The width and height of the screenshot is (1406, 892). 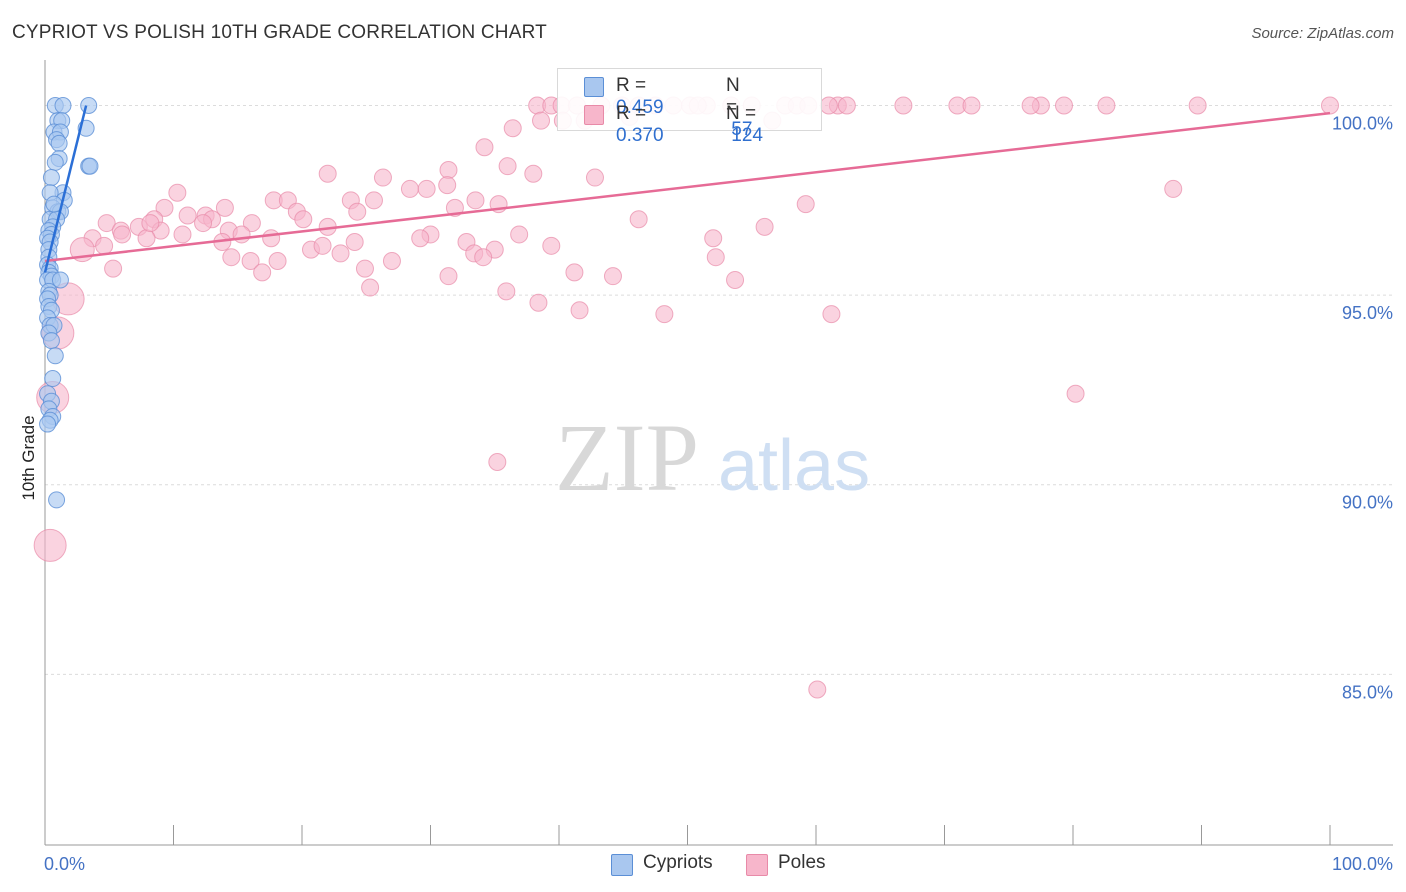 What do you see at coordinates (627, 457) in the screenshot?
I see `watermark-zip: ZIP` at bounding box center [627, 457].